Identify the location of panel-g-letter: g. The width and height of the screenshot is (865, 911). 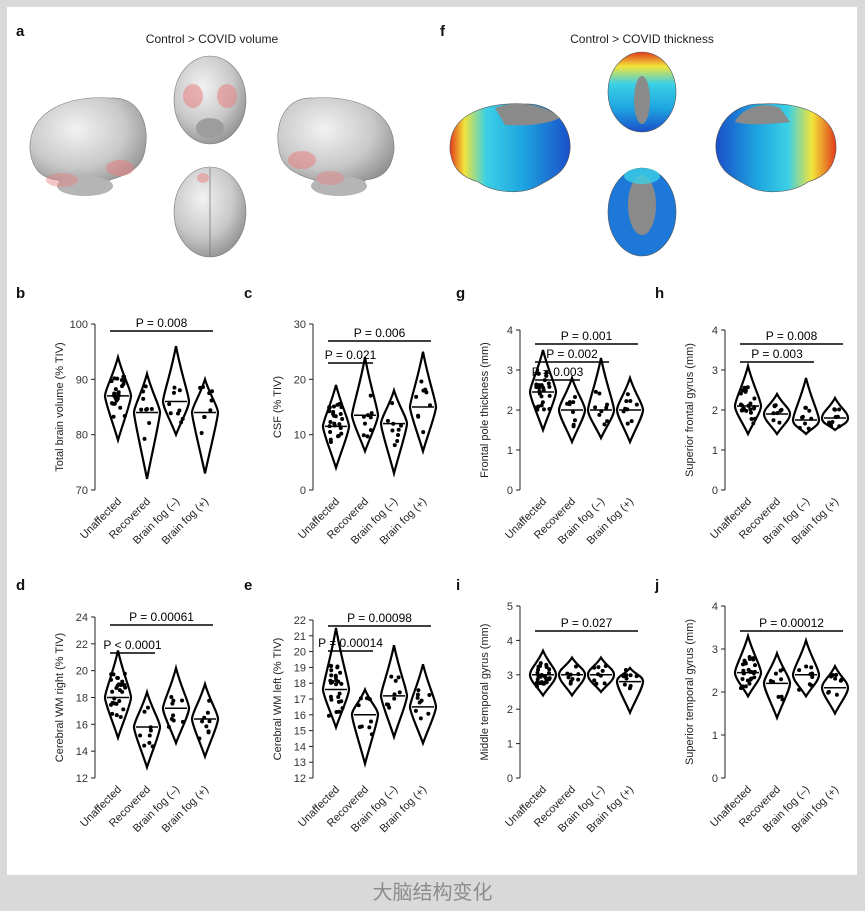
(460, 293).